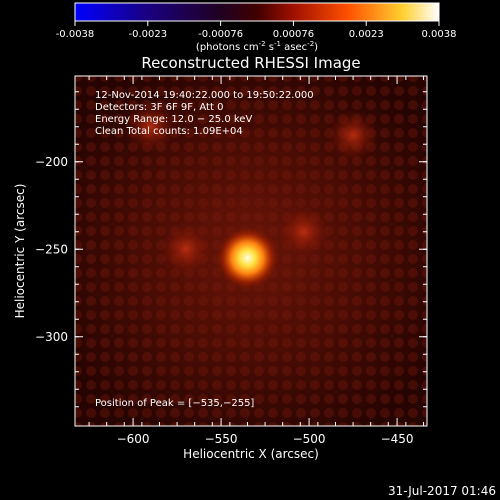 The height and width of the screenshot is (500, 500). I want to click on colorbar-units: (photons cm-2 s-1 asec-2), so click(257, 46).